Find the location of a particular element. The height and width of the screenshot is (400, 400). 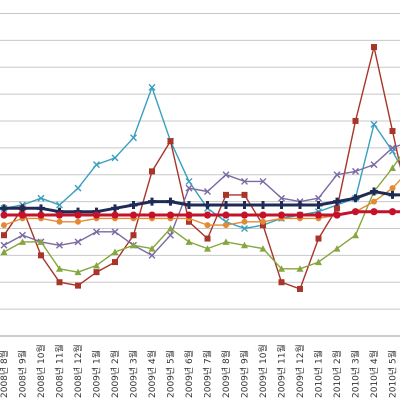

x-tick-label: 2010년 5월 is located at coordinates (393, 374).